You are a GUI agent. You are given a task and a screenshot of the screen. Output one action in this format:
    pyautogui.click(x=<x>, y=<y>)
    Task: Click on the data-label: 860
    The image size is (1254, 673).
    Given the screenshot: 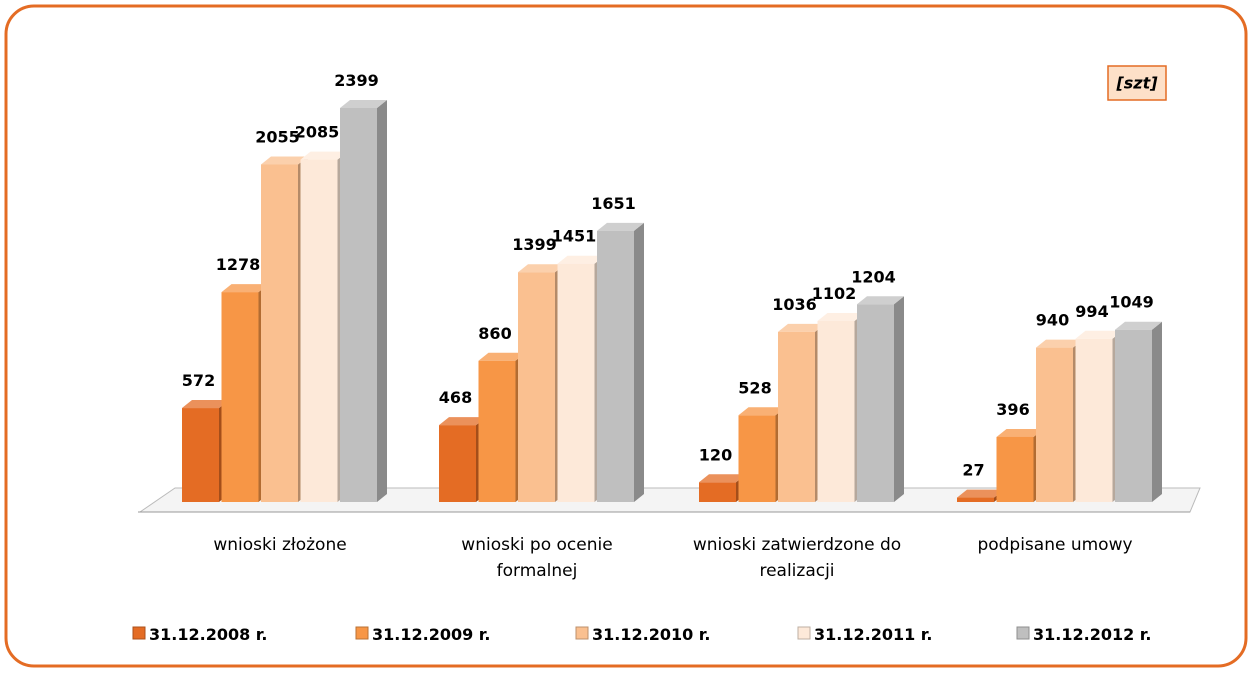 What is the action you would take?
    pyautogui.click(x=494, y=333)
    